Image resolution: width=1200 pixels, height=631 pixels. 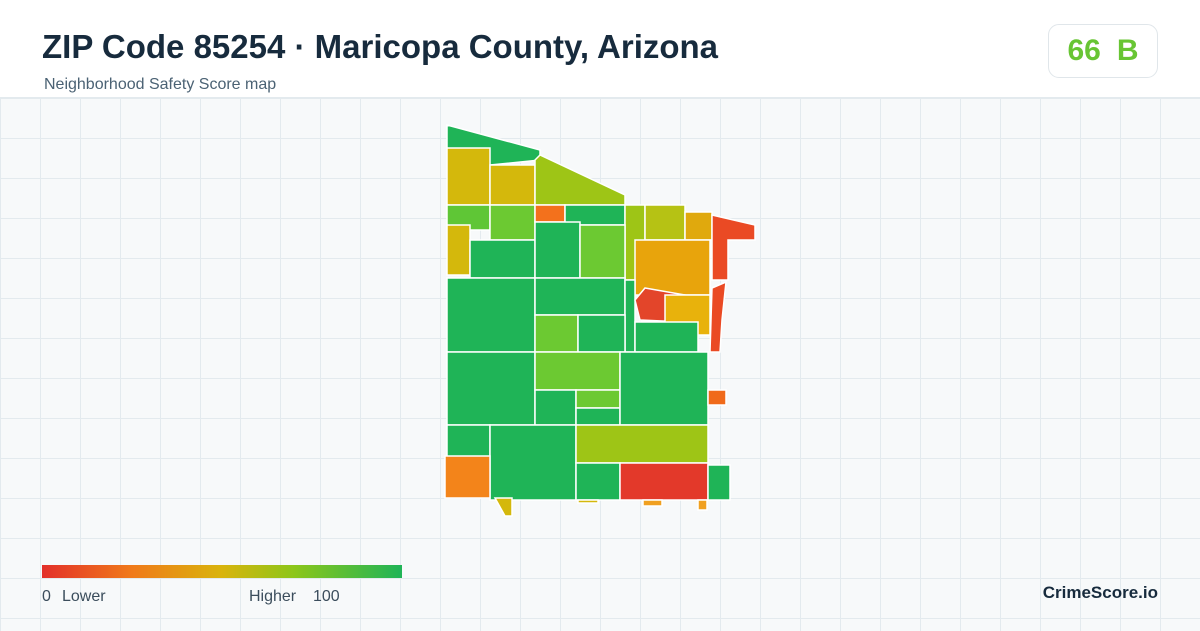 What do you see at coordinates (46, 596) in the screenshot?
I see `legend-min: 0` at bounding box center [46, 596].